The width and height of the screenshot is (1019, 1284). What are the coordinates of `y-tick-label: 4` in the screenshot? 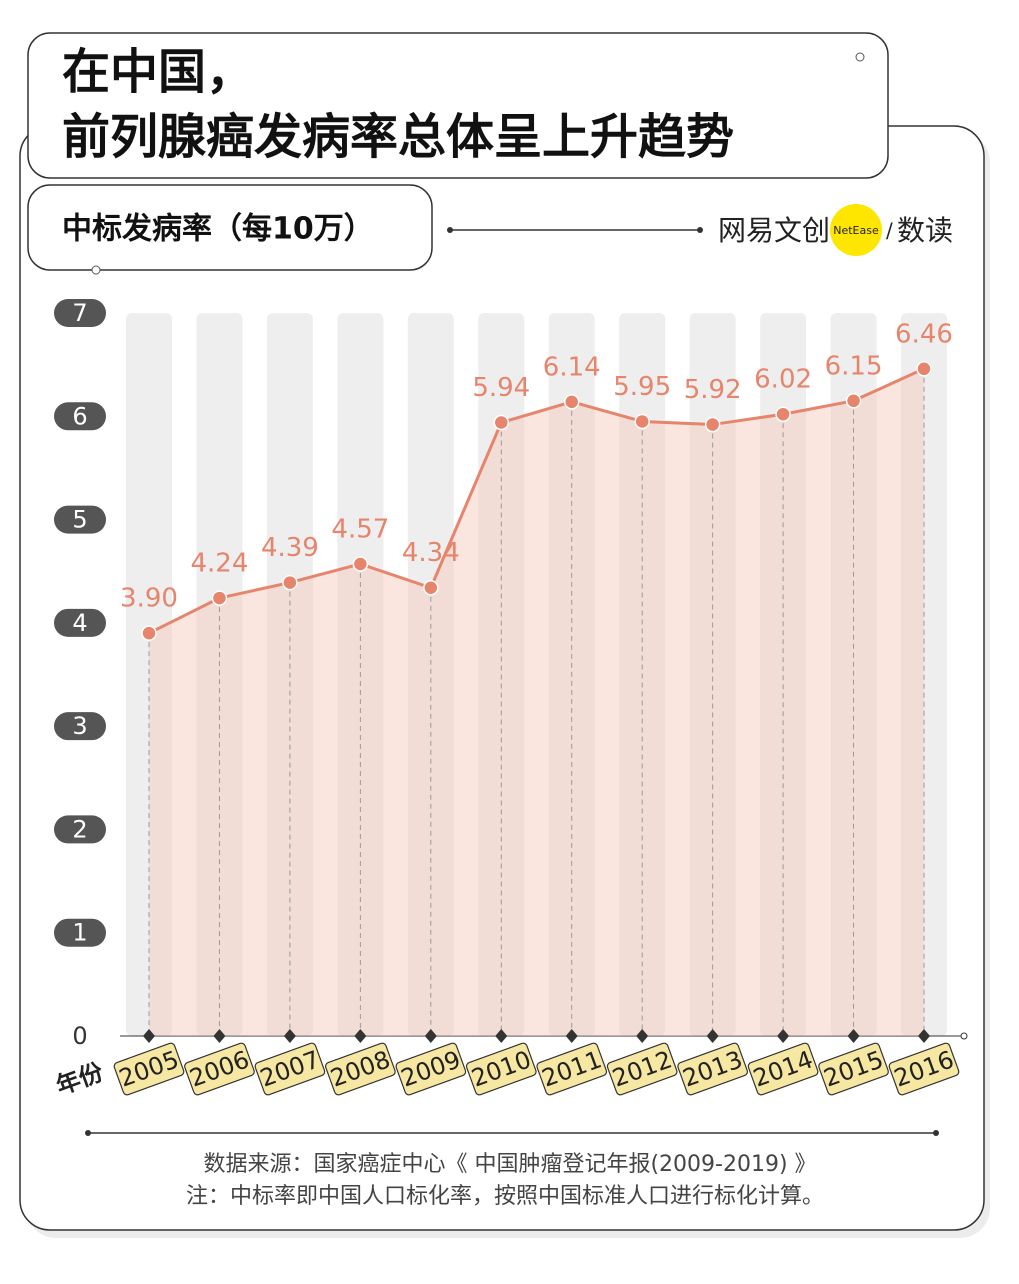 It's located at (79, 623).